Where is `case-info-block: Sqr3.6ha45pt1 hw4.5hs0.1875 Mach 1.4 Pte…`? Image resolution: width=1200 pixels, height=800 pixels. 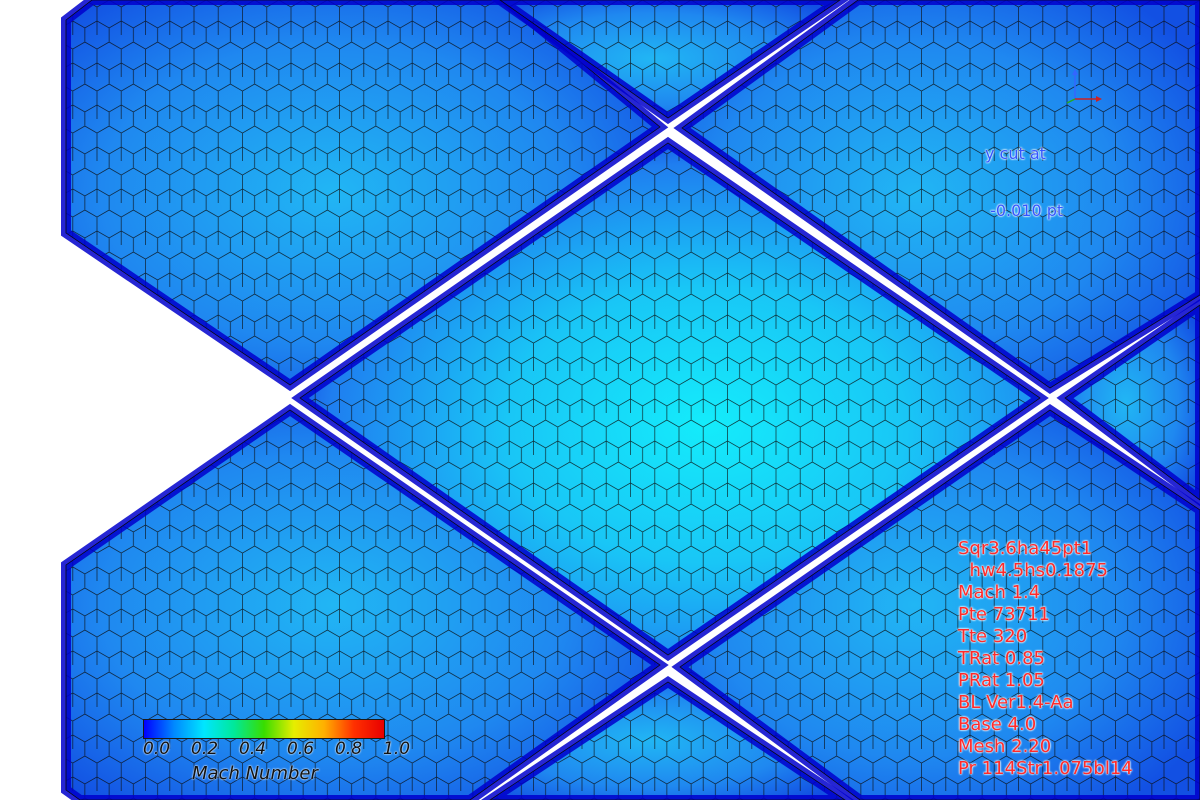 case-info-block: Sqr3.6ha45pt1 hw4.5hs0.1875 Mach 1.4 Pte… is located at coordinates (1045, 659).